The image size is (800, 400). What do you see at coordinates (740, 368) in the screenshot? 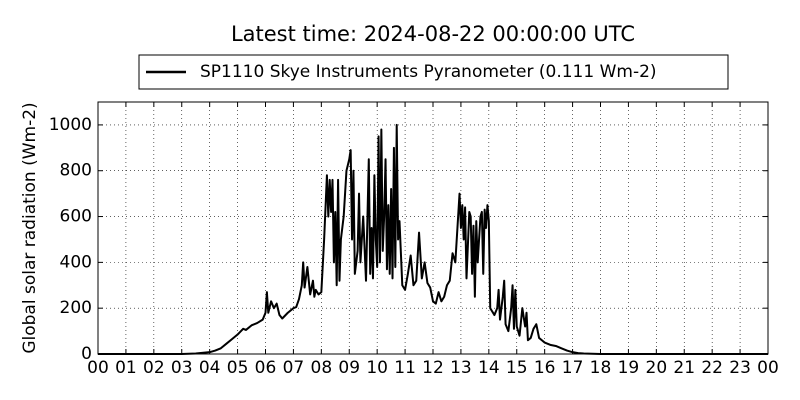
I see `x-tick-label: 23` at bounding box center [740, 368].